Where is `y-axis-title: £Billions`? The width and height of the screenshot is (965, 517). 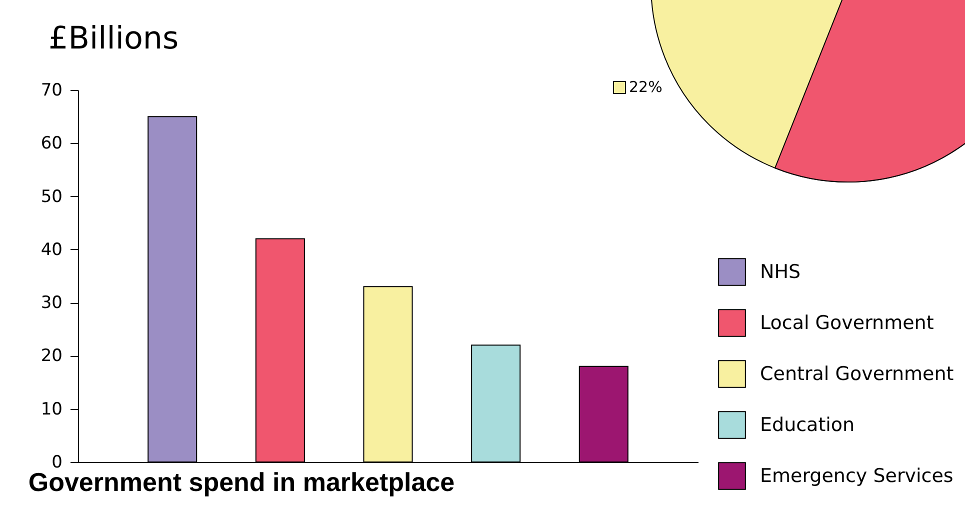
y-axis-title: £Billions is located at coordinates (113, 38).